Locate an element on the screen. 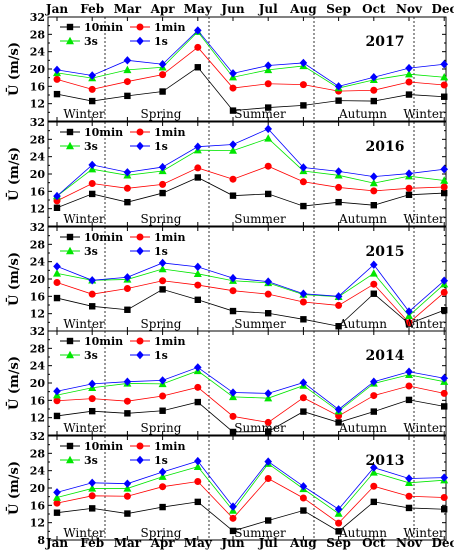 Image resolution: width=454 pixels, height=550 pixels. panel-title: 2014 is located at coordinates (385, 356).